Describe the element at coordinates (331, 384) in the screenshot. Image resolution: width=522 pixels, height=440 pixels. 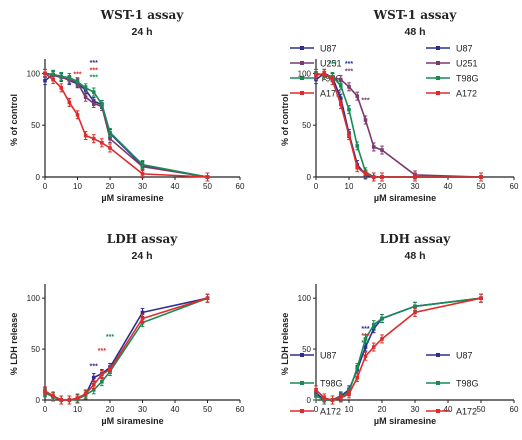
I see `legend-label: T98G` at that location.